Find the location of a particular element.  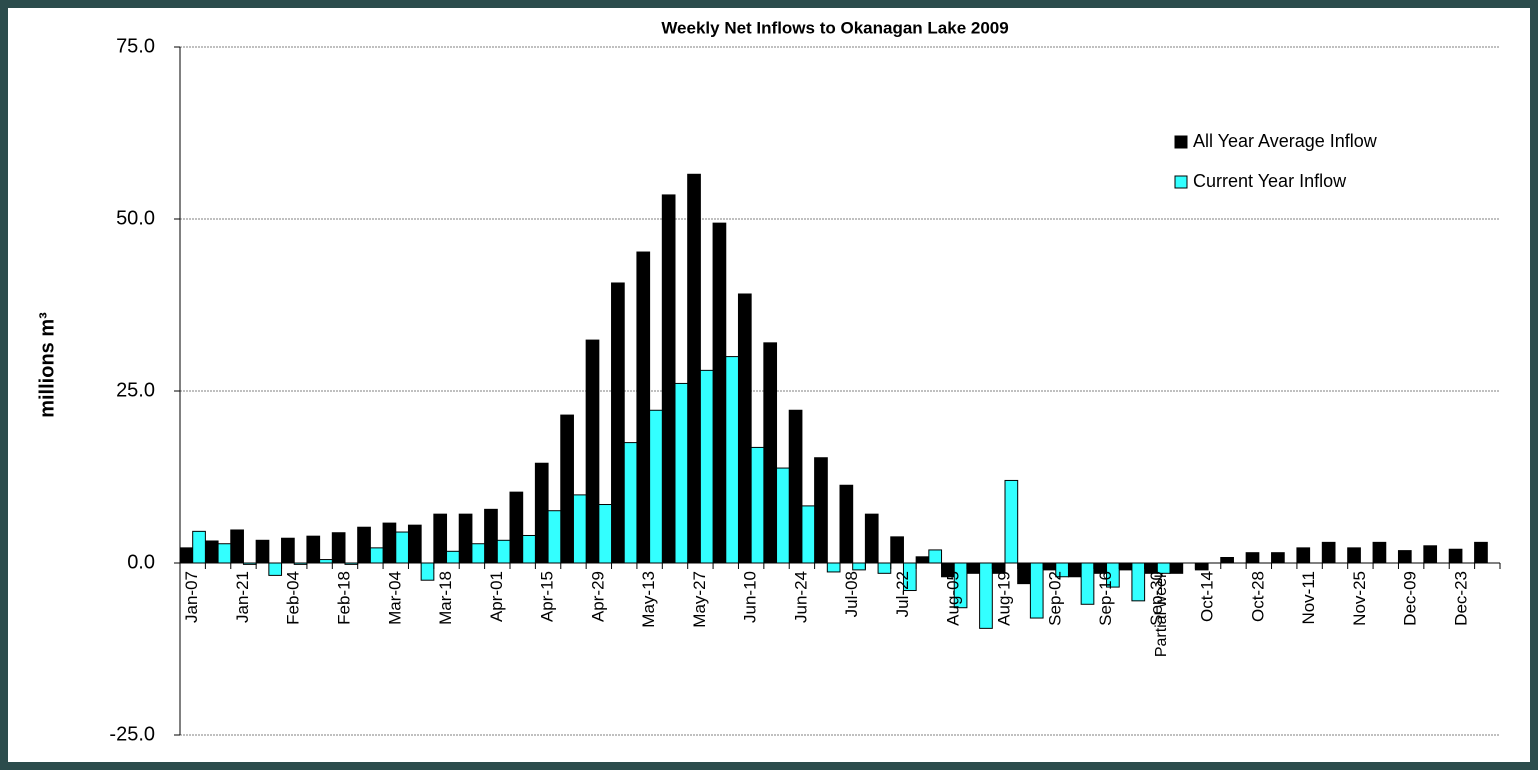

legend-label: All Year Average Inflow is located at coordinates (1285, 141).